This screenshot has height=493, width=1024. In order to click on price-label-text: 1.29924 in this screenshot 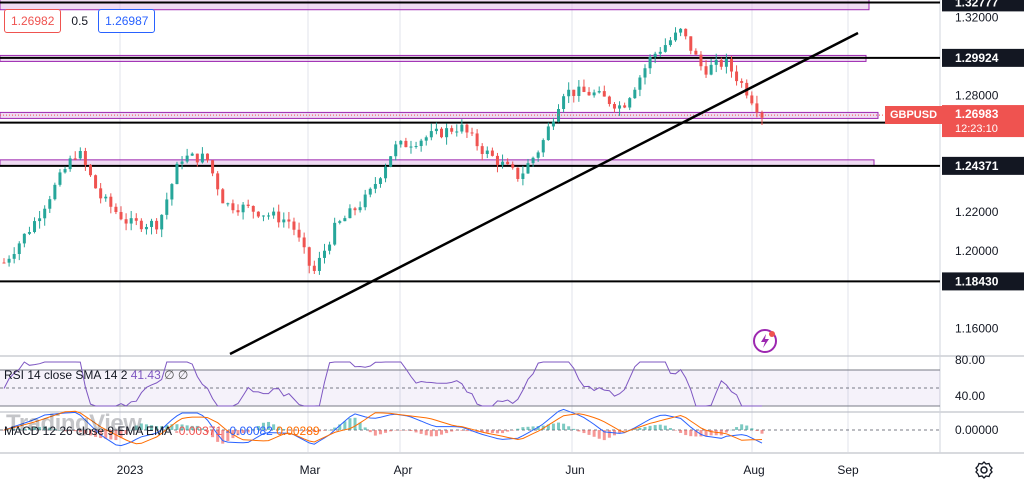, I will do `click(977, 58)`.